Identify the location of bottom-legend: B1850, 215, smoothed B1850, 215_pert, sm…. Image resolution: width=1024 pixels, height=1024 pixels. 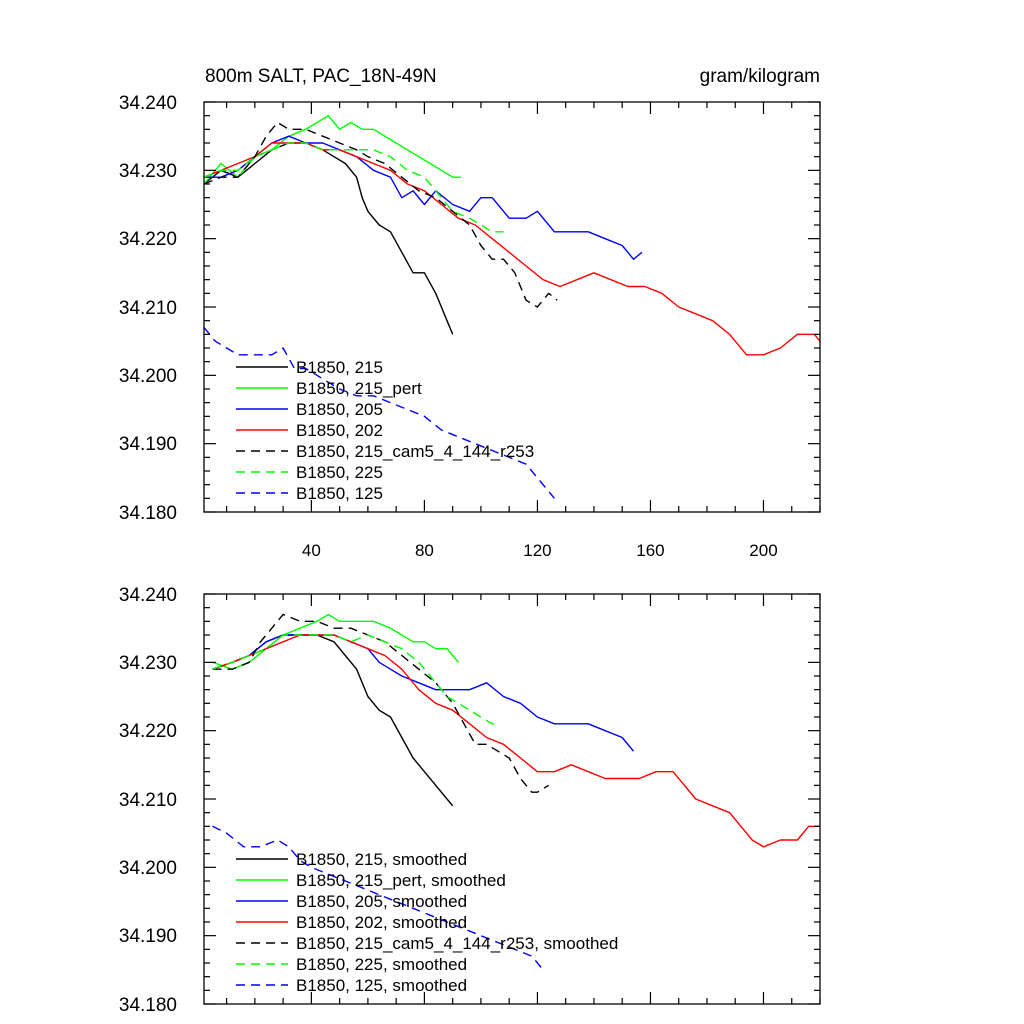
(427, 922).